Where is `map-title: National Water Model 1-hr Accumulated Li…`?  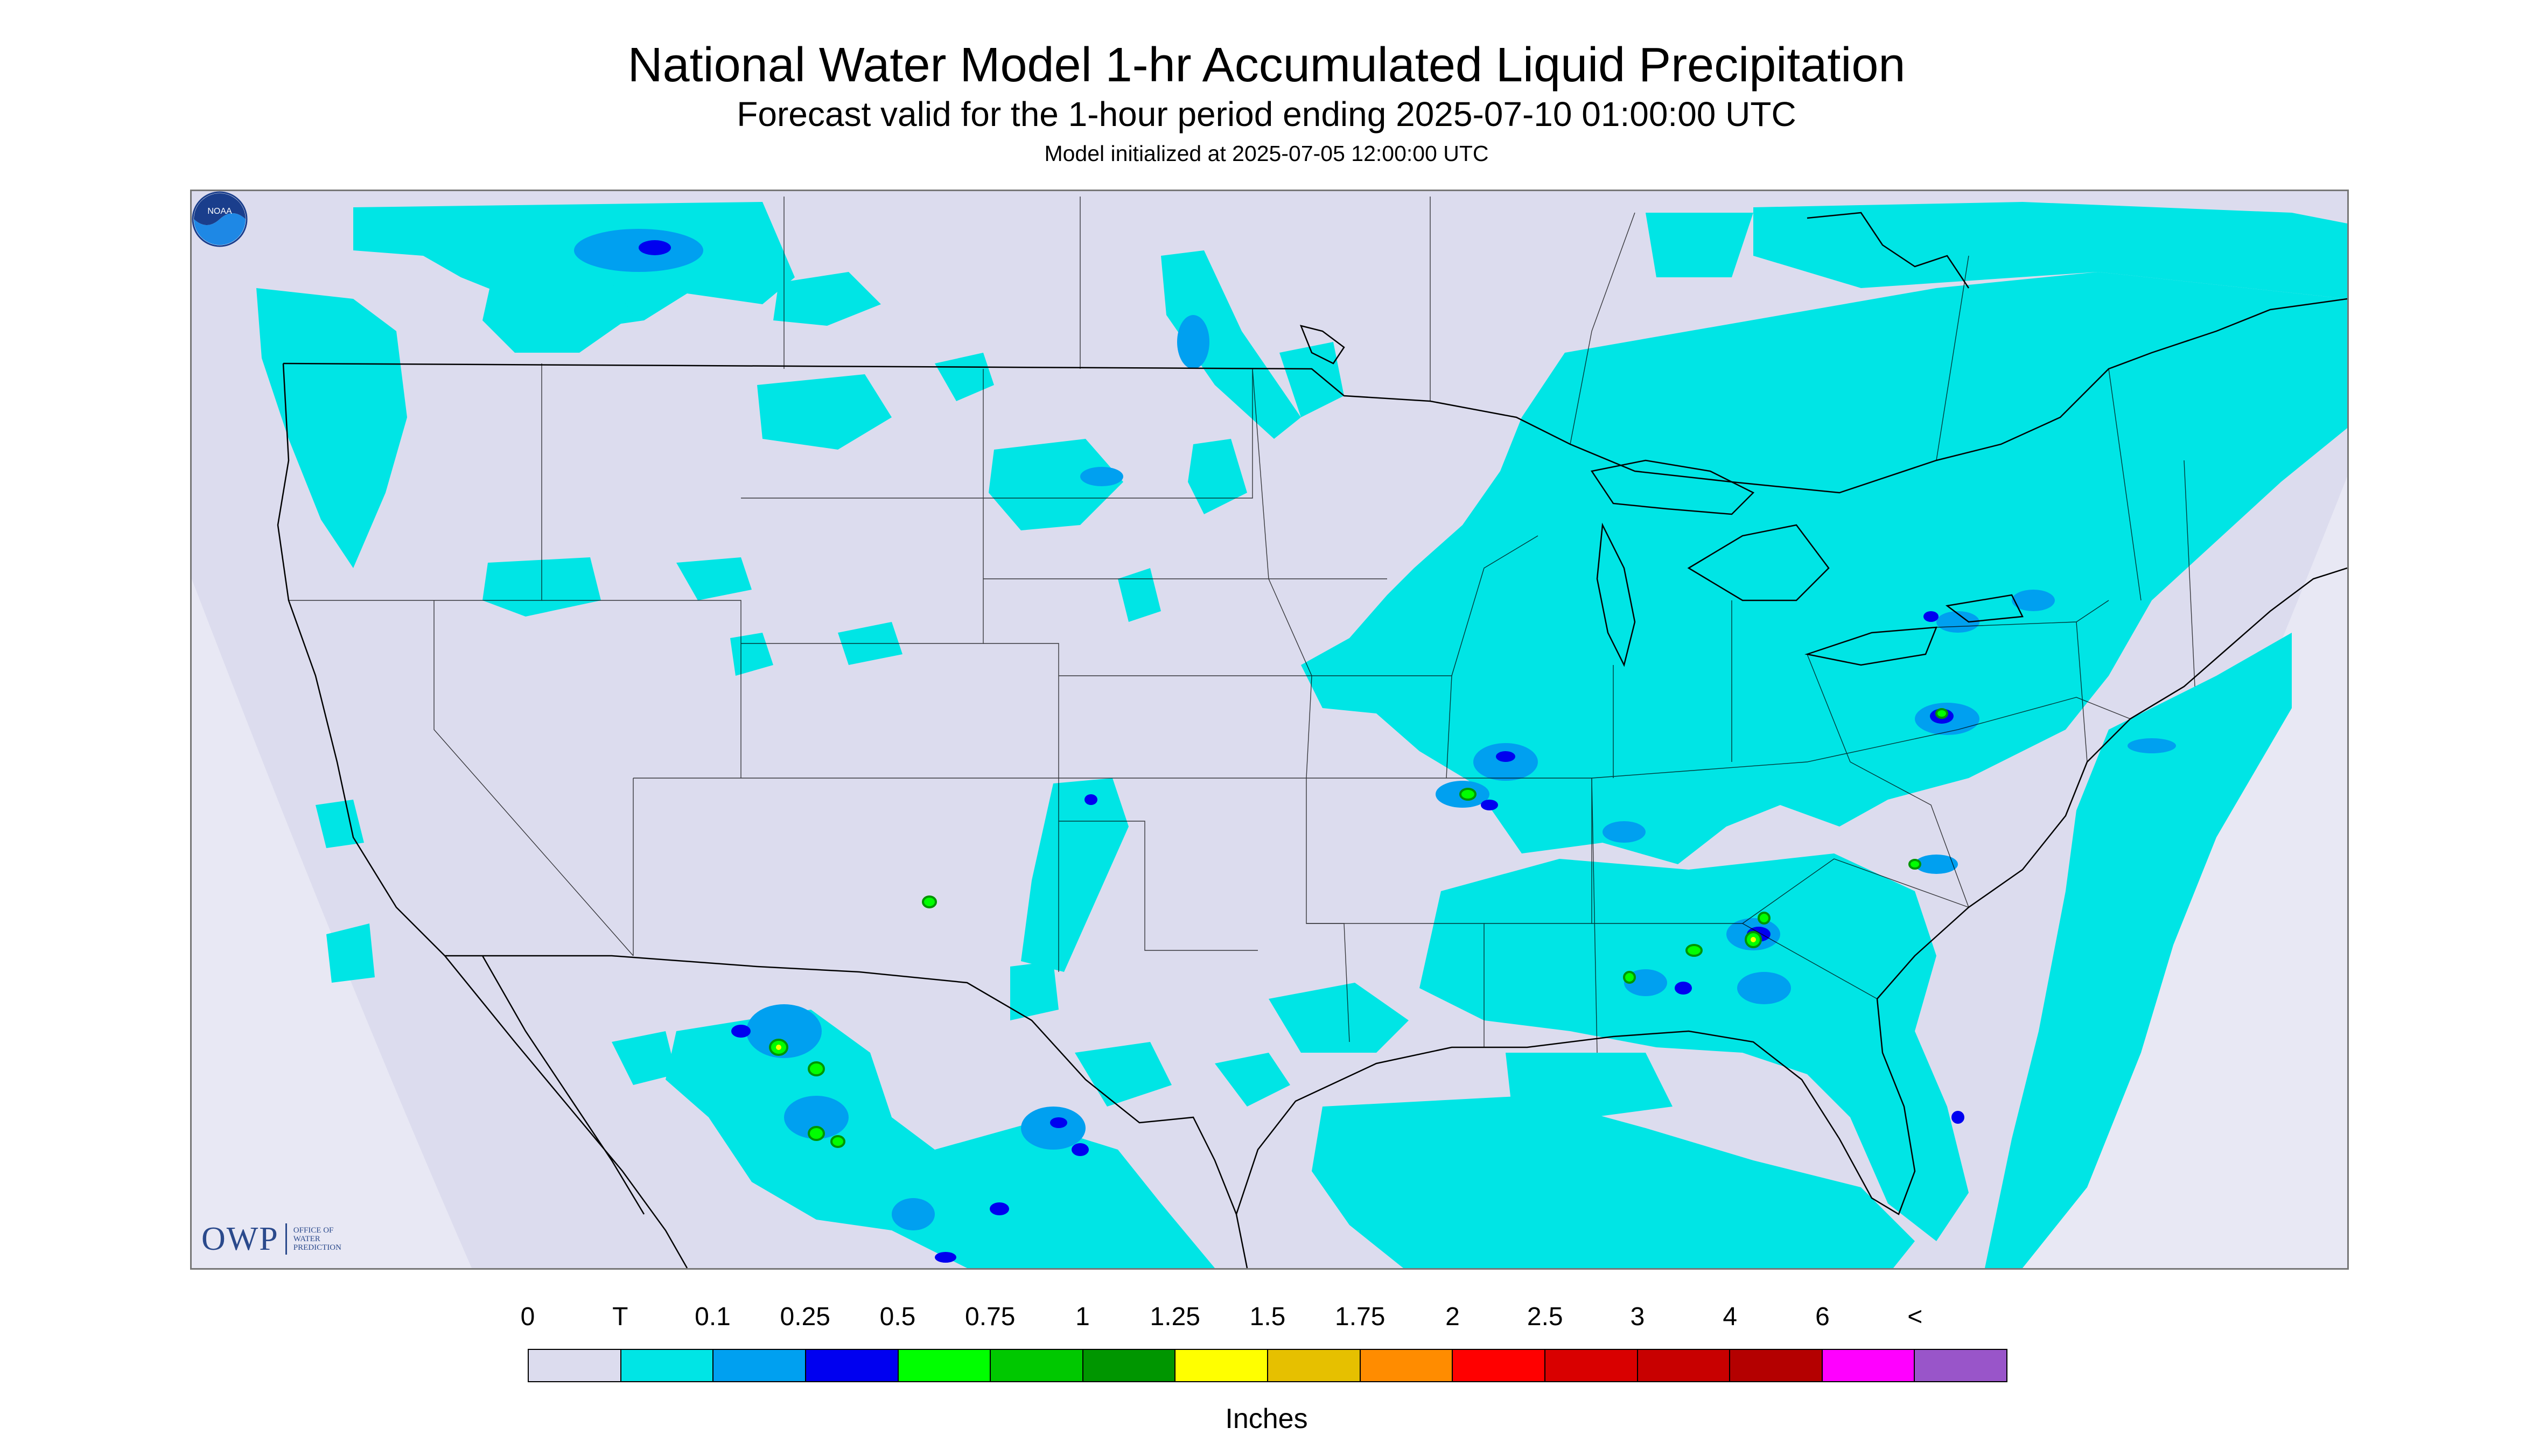
map-title: National Water Model 1-hr Accumulated Li… is located at coordinates (1266, 65).